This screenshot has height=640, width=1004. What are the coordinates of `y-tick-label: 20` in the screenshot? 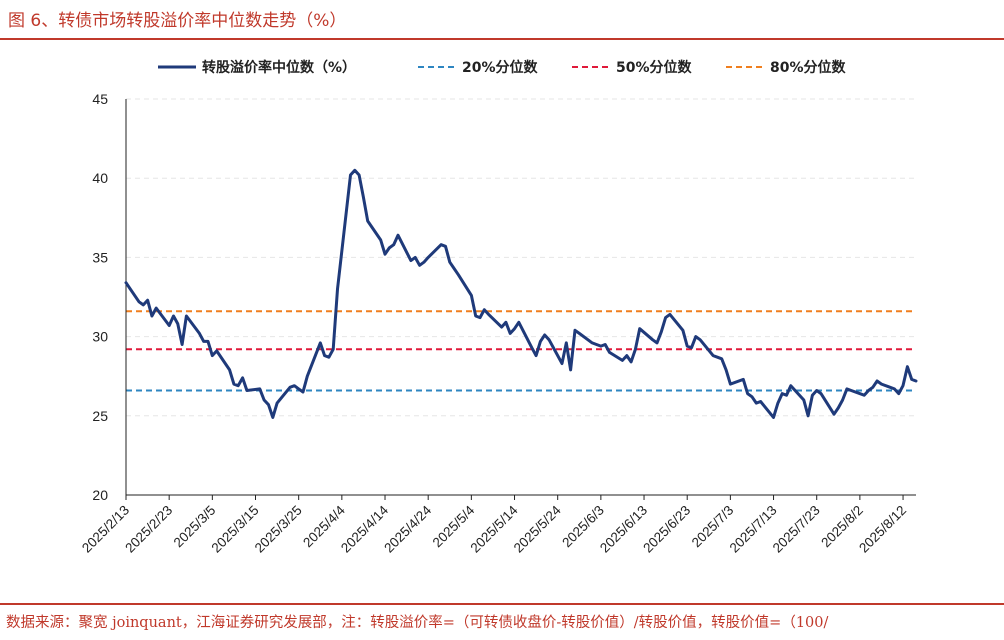 It's located at (100, 495).